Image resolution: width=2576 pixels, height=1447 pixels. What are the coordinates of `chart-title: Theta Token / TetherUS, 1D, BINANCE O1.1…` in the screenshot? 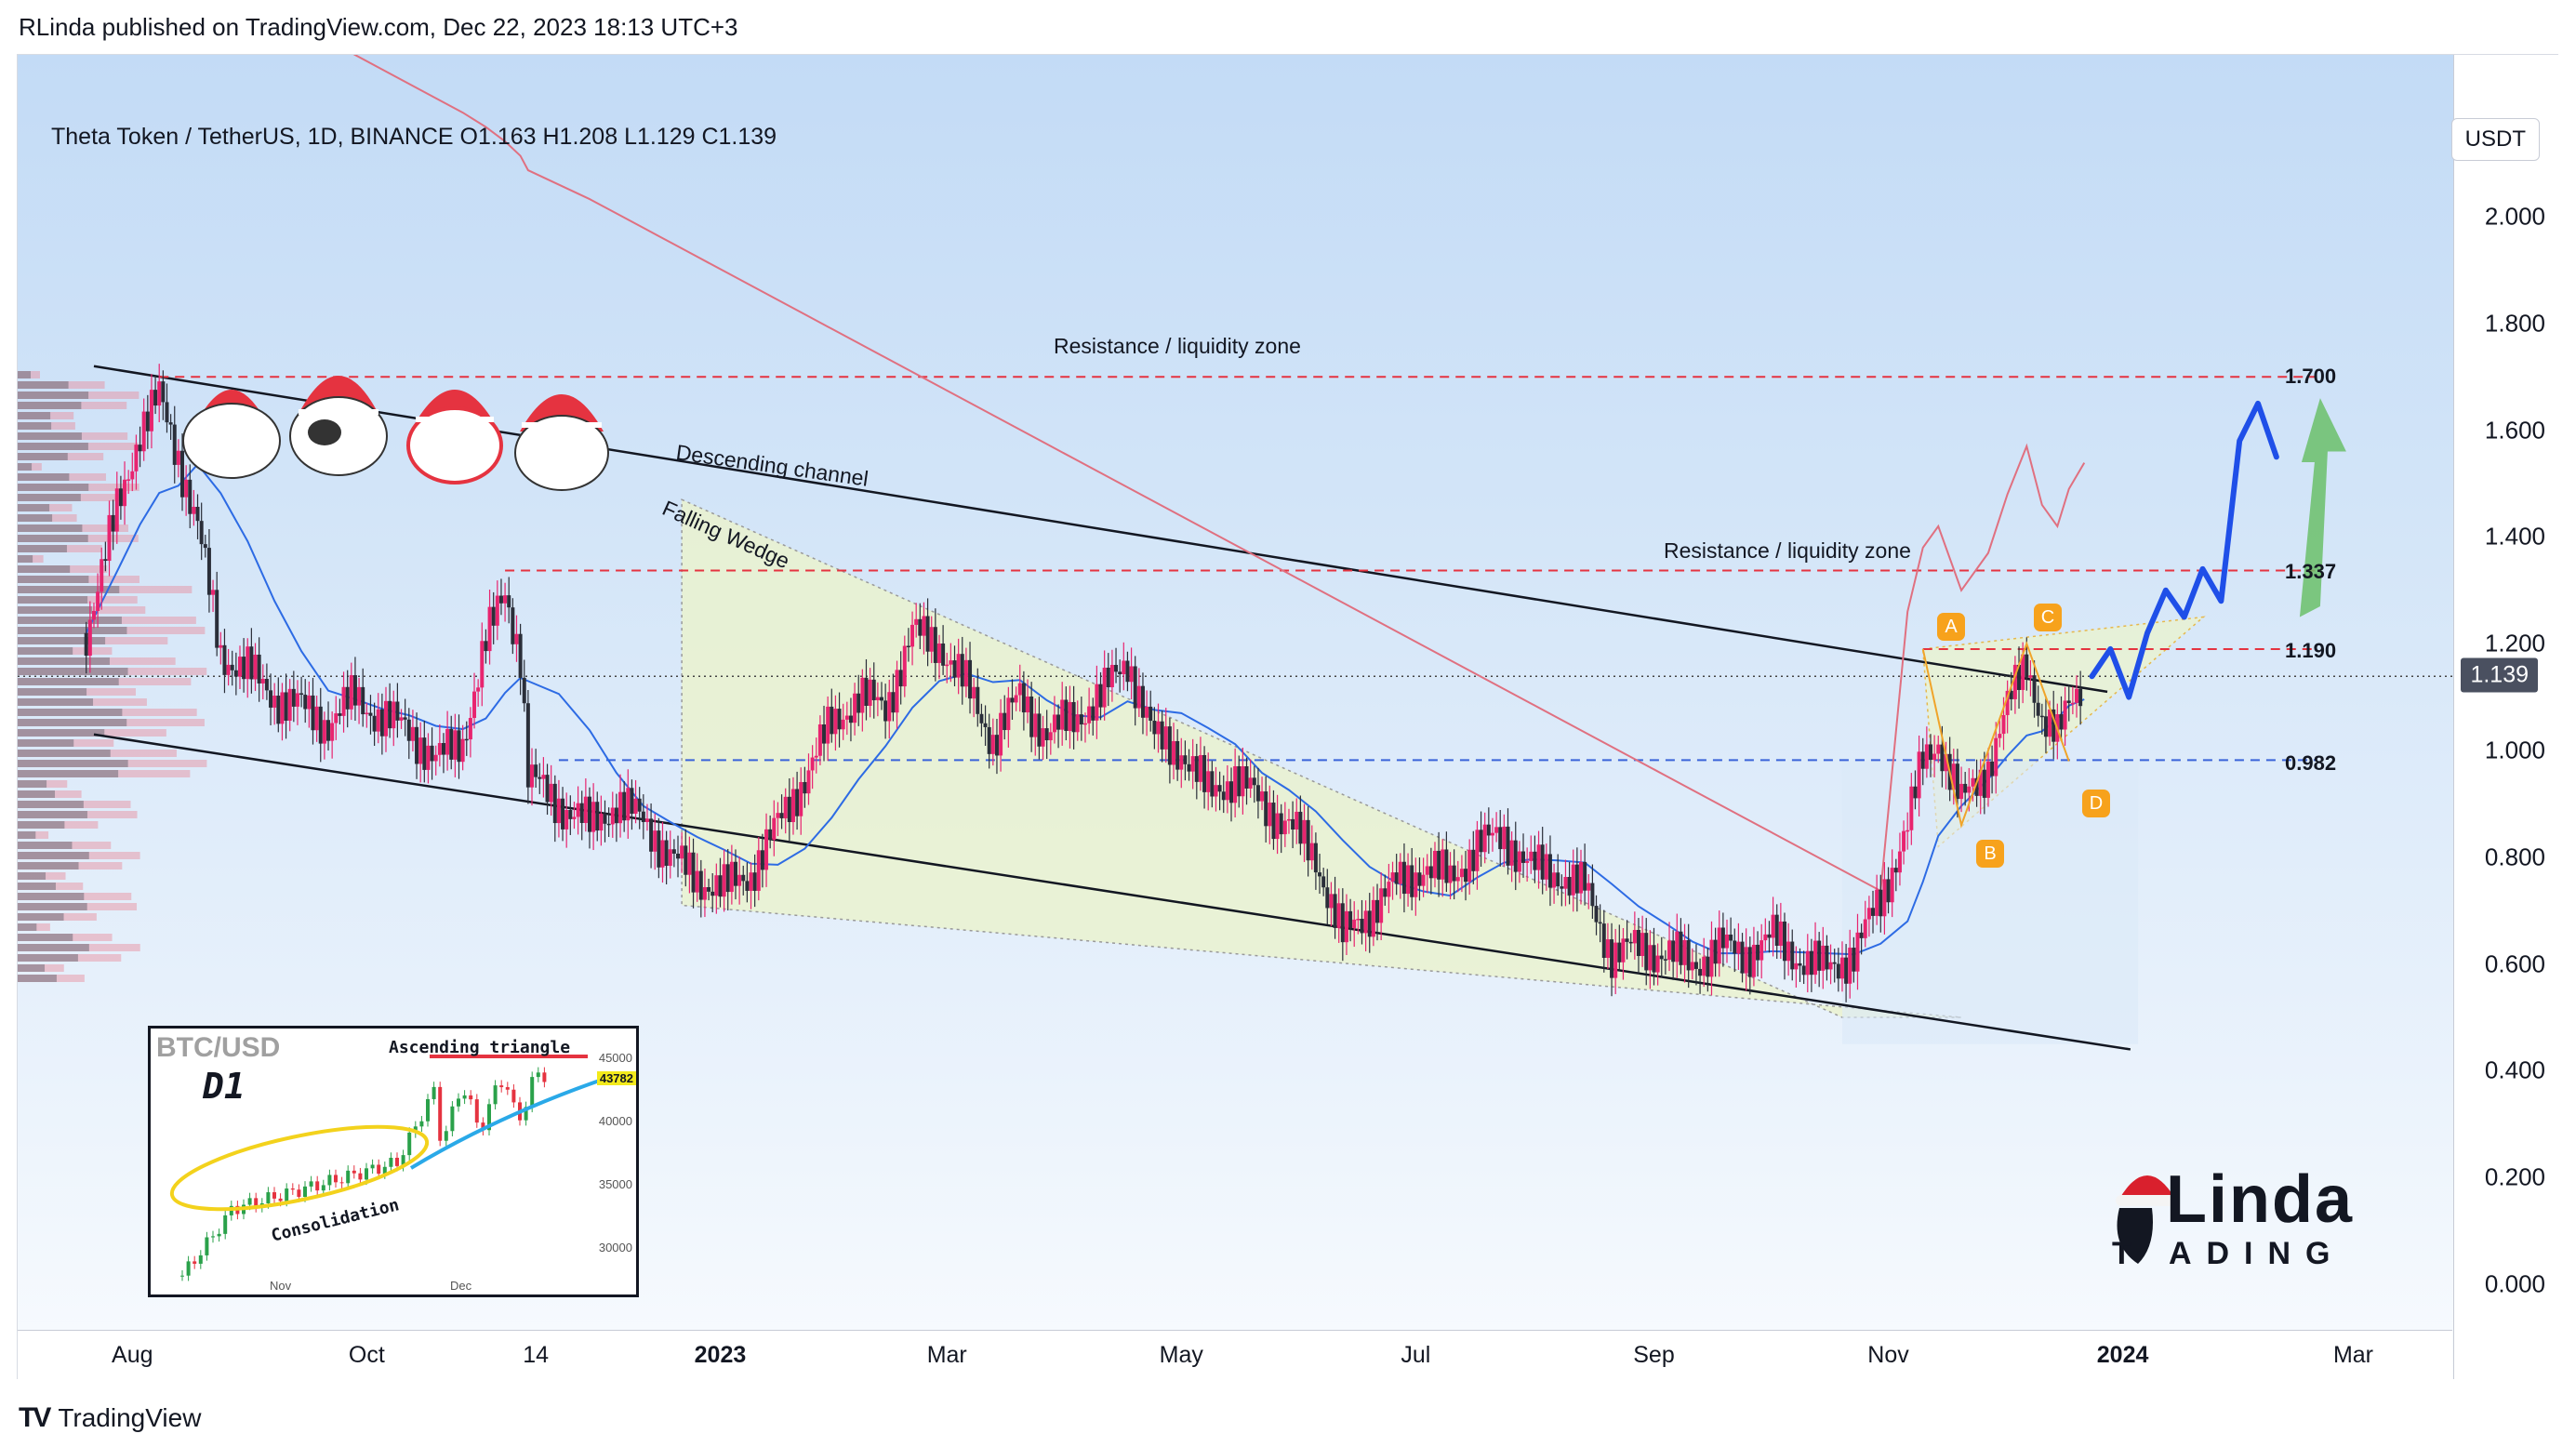 It's located at (414, 137).